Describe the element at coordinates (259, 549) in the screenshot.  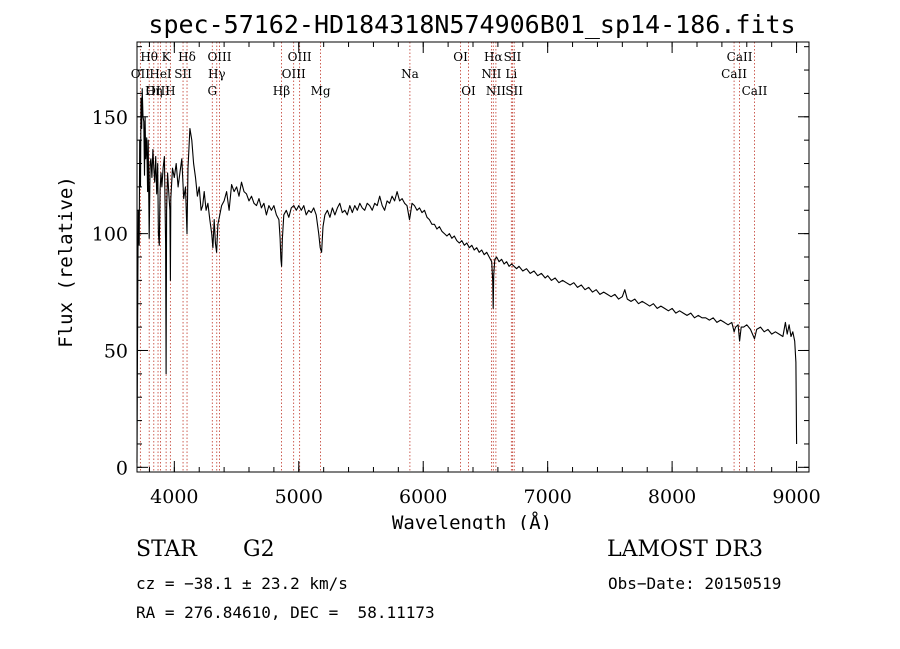
I see `spectral-class: G2` at that location.